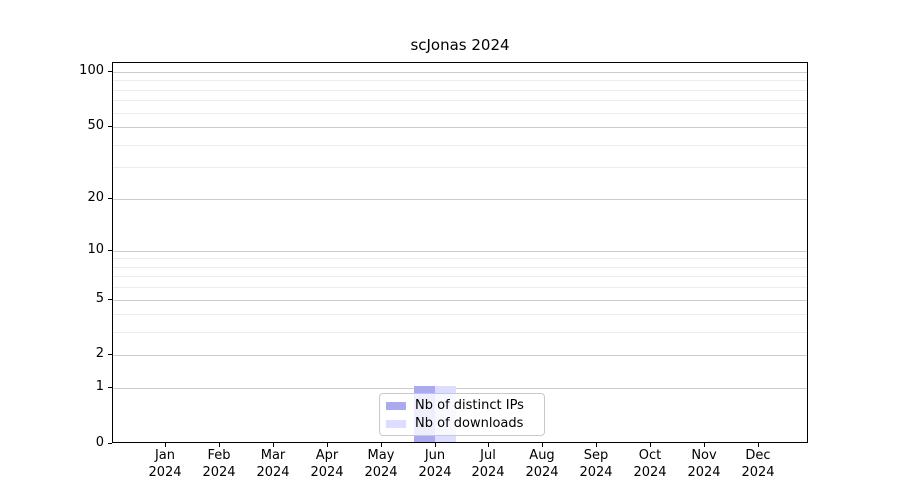 The image size is (900, 500). Describe the element at coordinates (758, 464) in the screenshot. I see `x-tick-label: Dec 2024` at that location.